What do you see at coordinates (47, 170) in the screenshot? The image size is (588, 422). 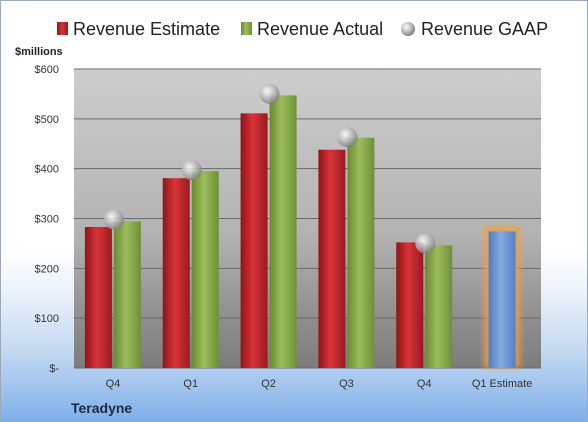 I see `y-tick-label: $400` at bounding box center [47, 170].